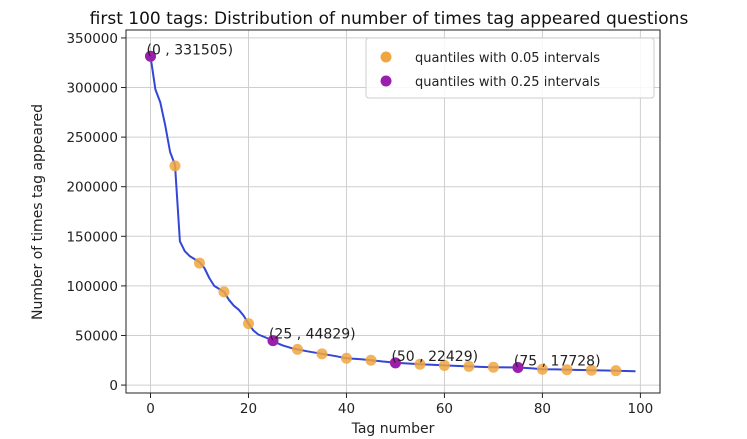 The width and height of the screenshot is (747, 439). Describe the element at coordinates (96, 336) in the screenshot. I see `y-tick-label: 50000` at that location.